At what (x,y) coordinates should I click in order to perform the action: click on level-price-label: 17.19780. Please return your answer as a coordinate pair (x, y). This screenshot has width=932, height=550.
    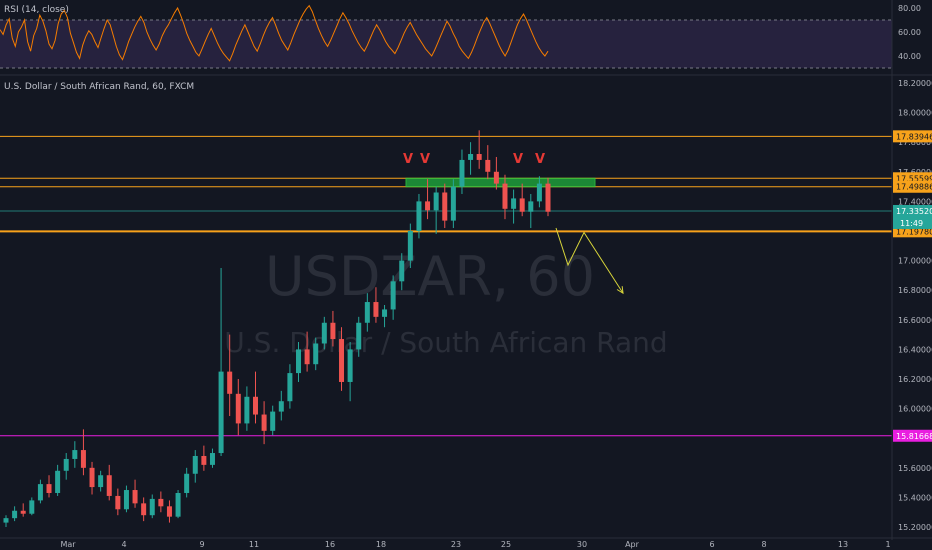
    Looking at the image, I should click on (914, 231).